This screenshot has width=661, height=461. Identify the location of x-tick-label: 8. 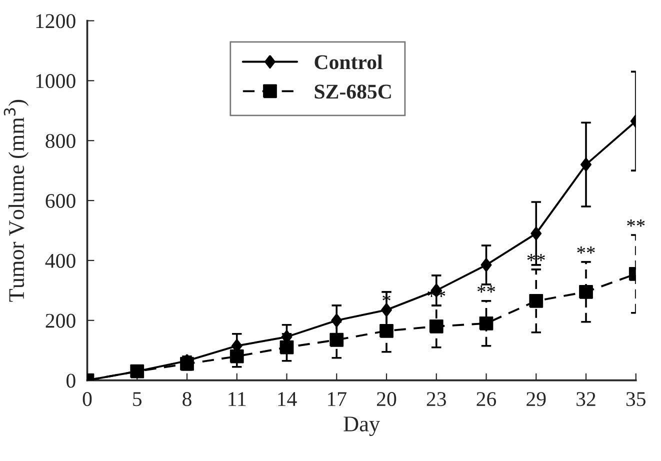
(187, 399).